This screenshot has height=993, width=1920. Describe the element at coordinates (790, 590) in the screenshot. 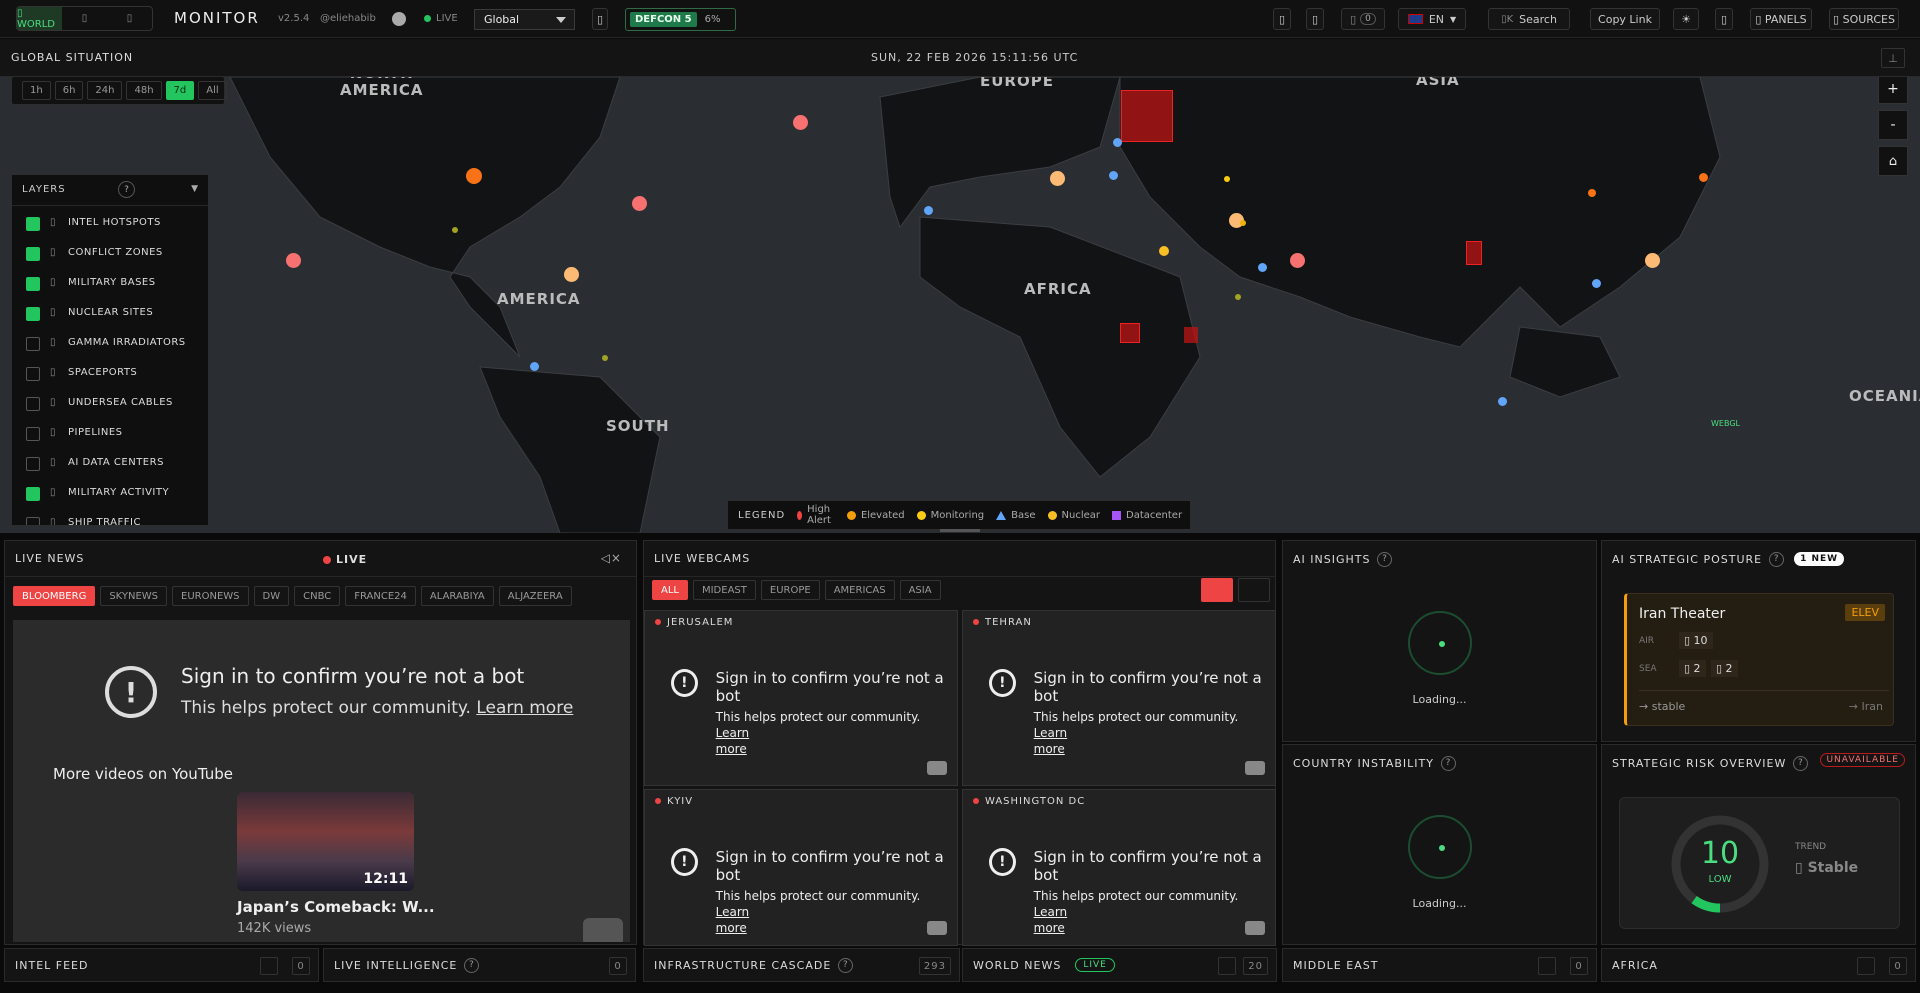

I see `webcam-filter-europe: EUROPE` at that location.